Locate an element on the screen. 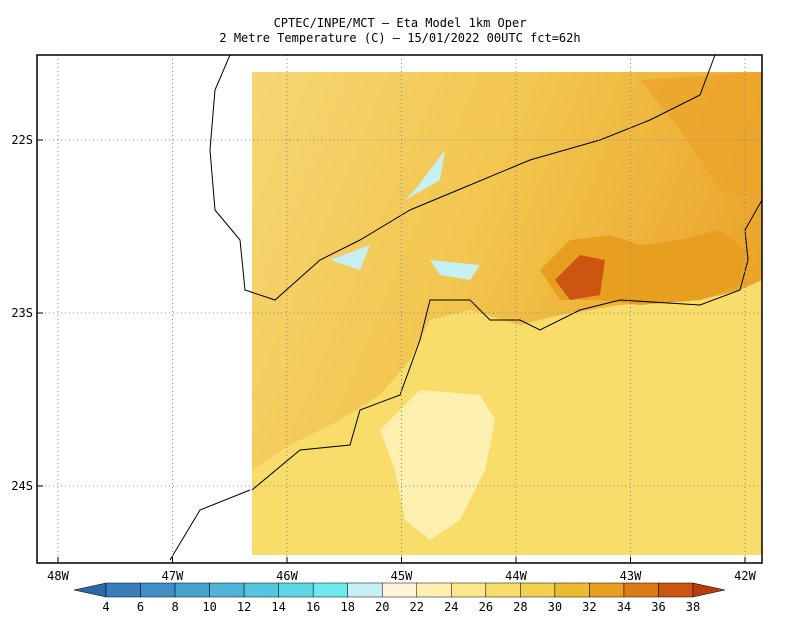 Image resolution: width=800 pixels, height=622 pixels. warm-northeast is located at coordinates (701, 136).